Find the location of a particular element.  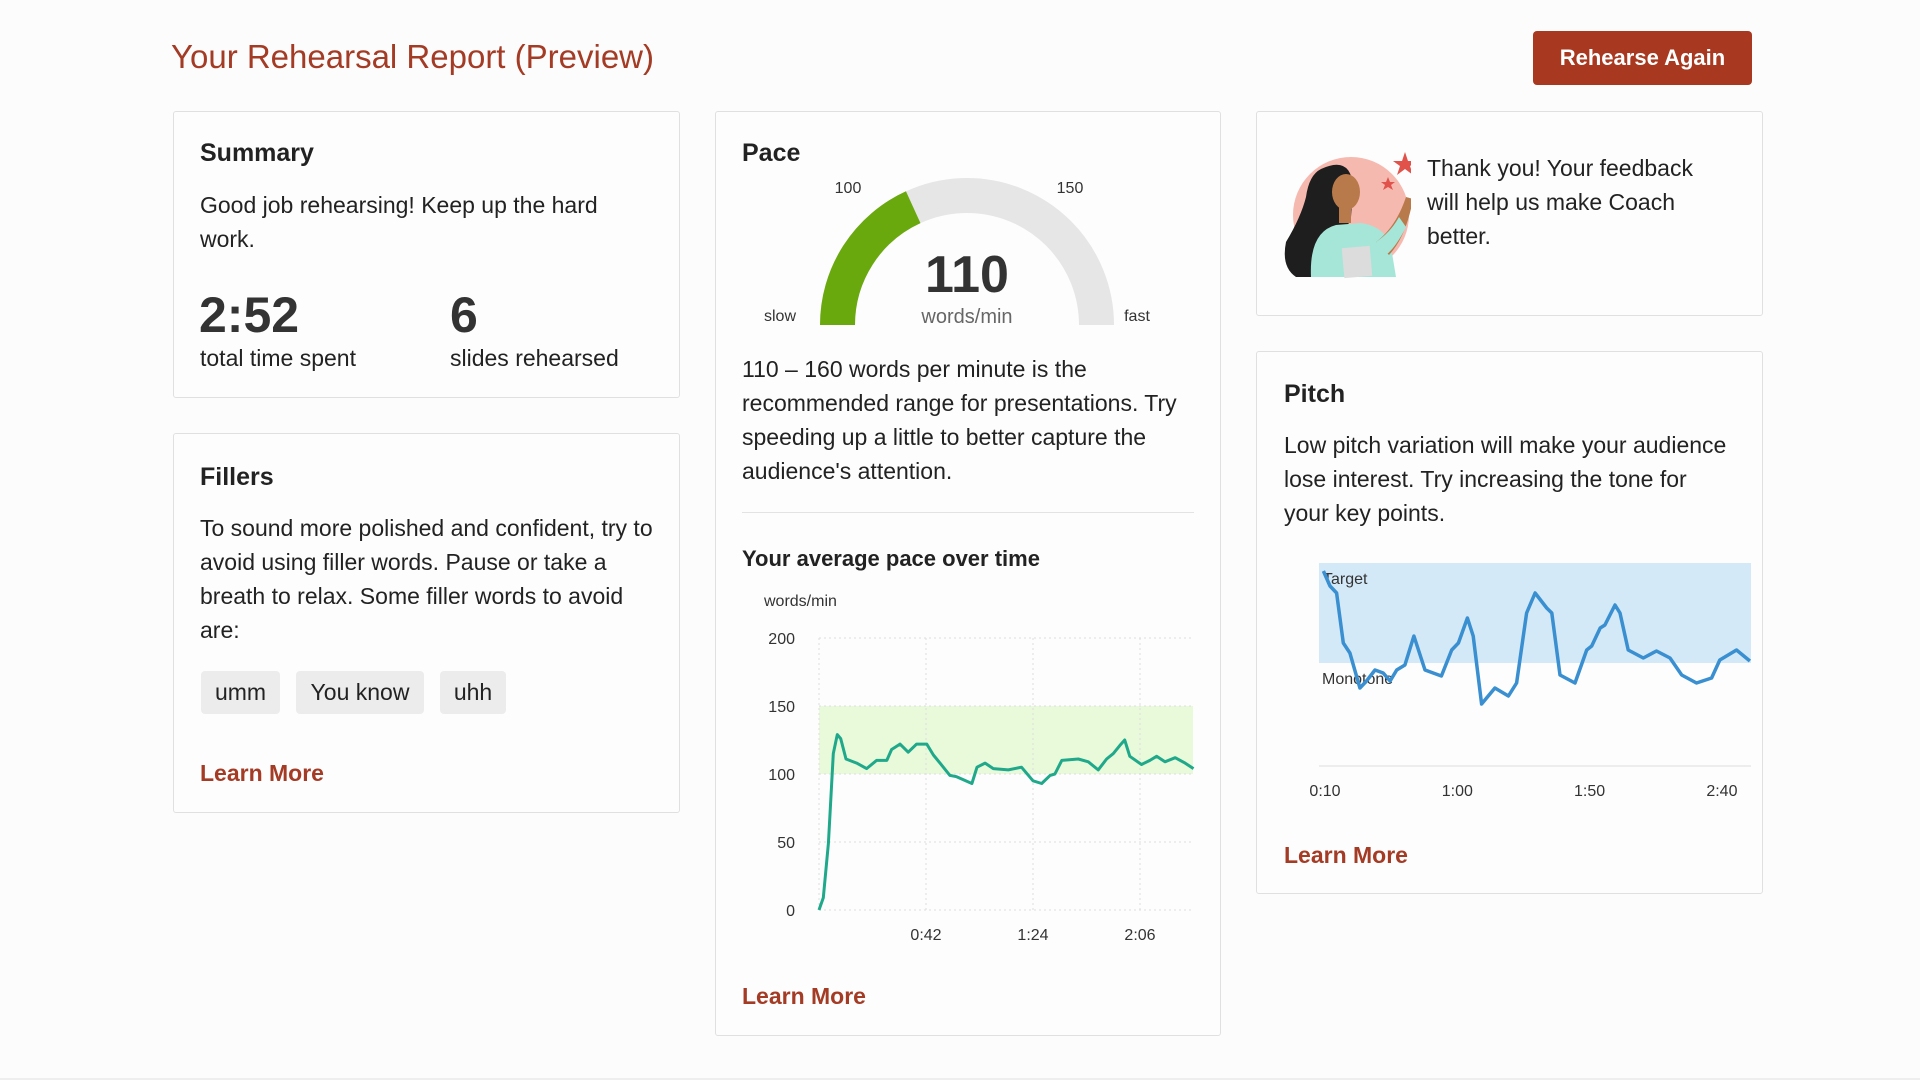

gauge-label-fast: fast is located at coordinates (1137, 316).